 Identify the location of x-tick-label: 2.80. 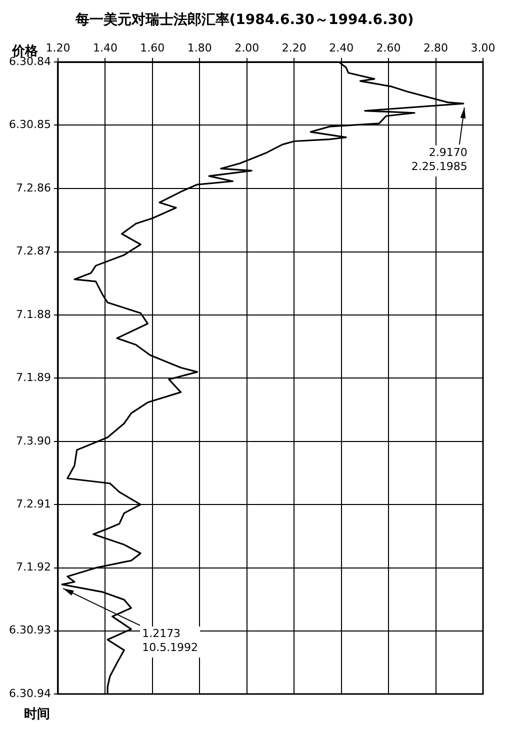
(436, 47).